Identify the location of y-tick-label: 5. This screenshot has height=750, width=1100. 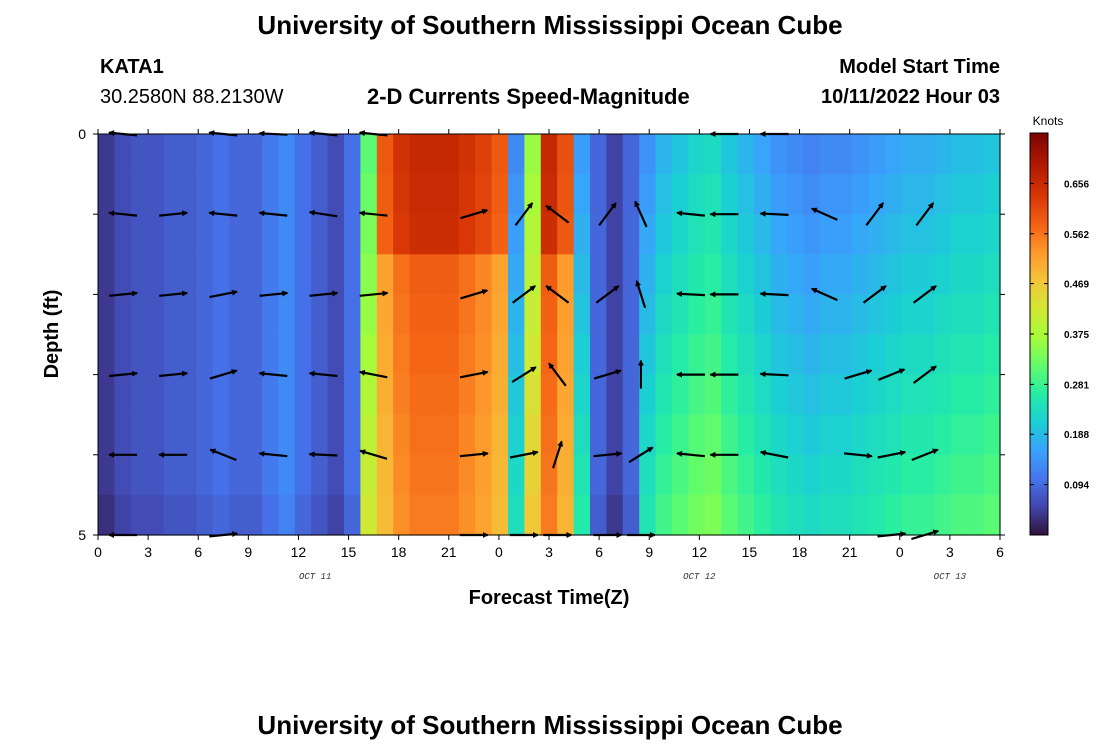
(82, 535).